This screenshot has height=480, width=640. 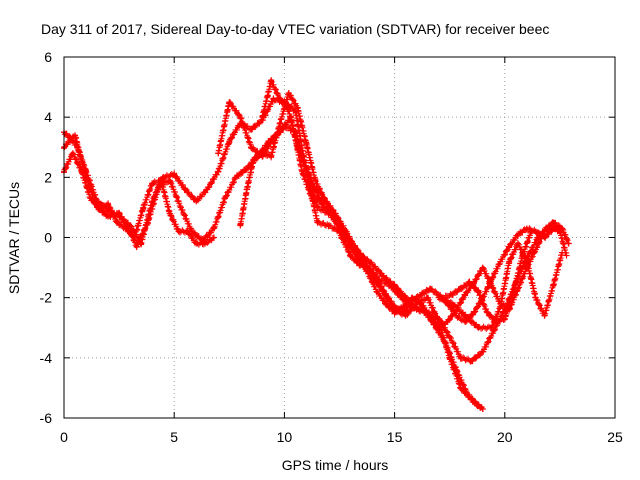 What do you see at coordinates (46, 358) in the screenshot?
I see `y-tick-label: -4` at bounding box center [46, 358].